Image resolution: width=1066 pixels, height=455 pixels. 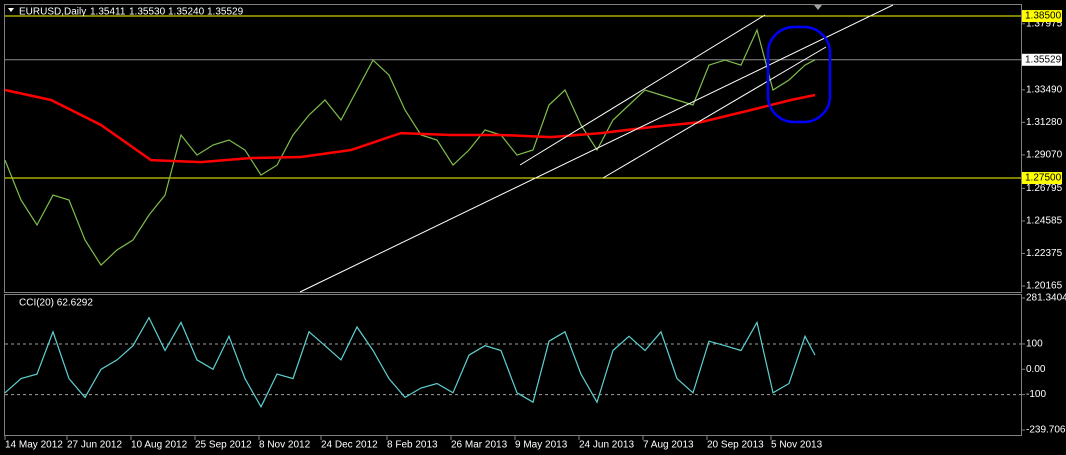 I want to click on x-tick-label: 5 Nov 2013, so click(x=797, y=445).